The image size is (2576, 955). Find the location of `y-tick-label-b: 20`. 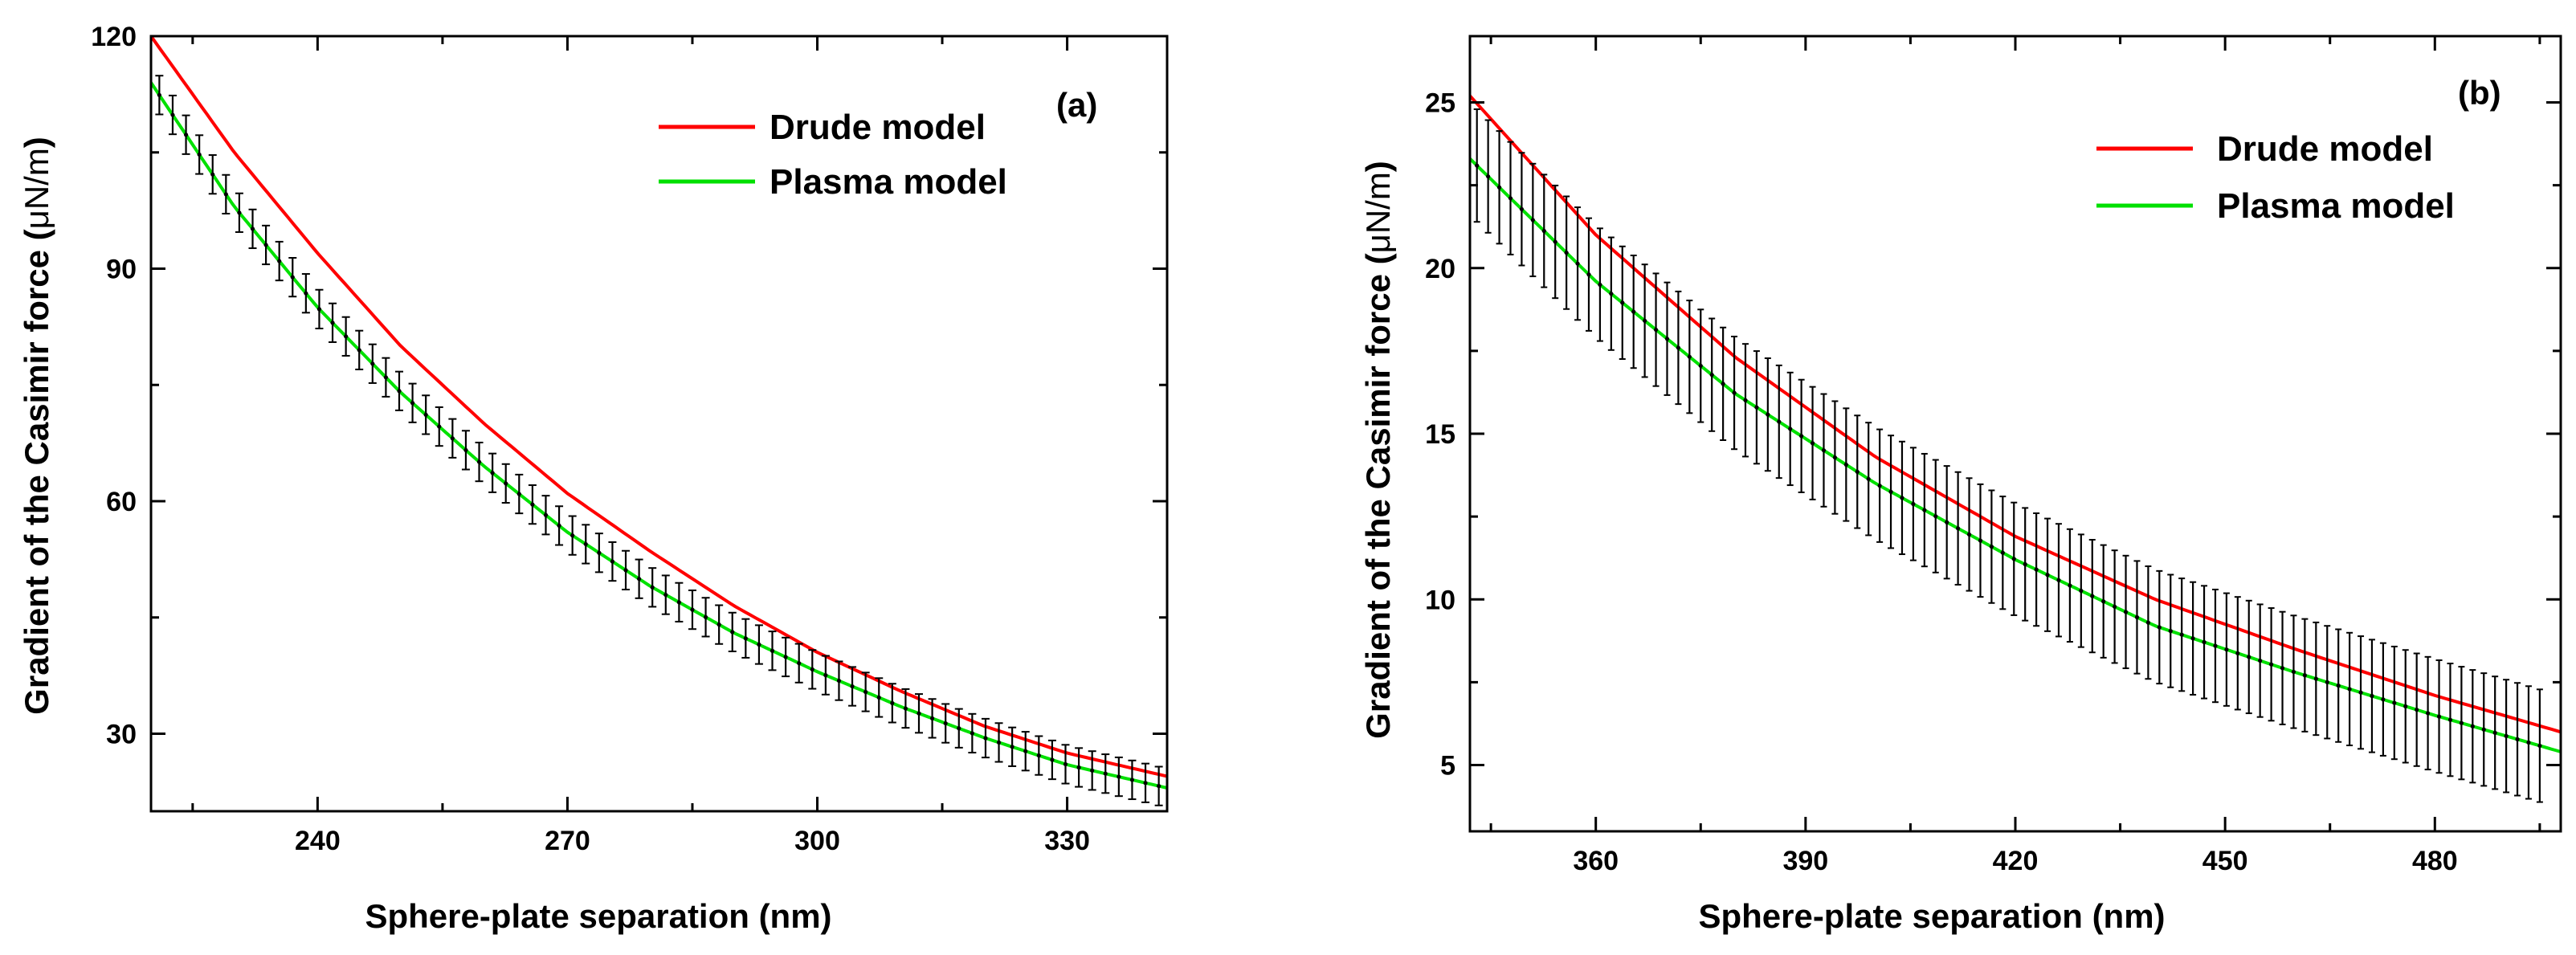

y-tick-label-b: 20 is located at coordinates (1440, 269).